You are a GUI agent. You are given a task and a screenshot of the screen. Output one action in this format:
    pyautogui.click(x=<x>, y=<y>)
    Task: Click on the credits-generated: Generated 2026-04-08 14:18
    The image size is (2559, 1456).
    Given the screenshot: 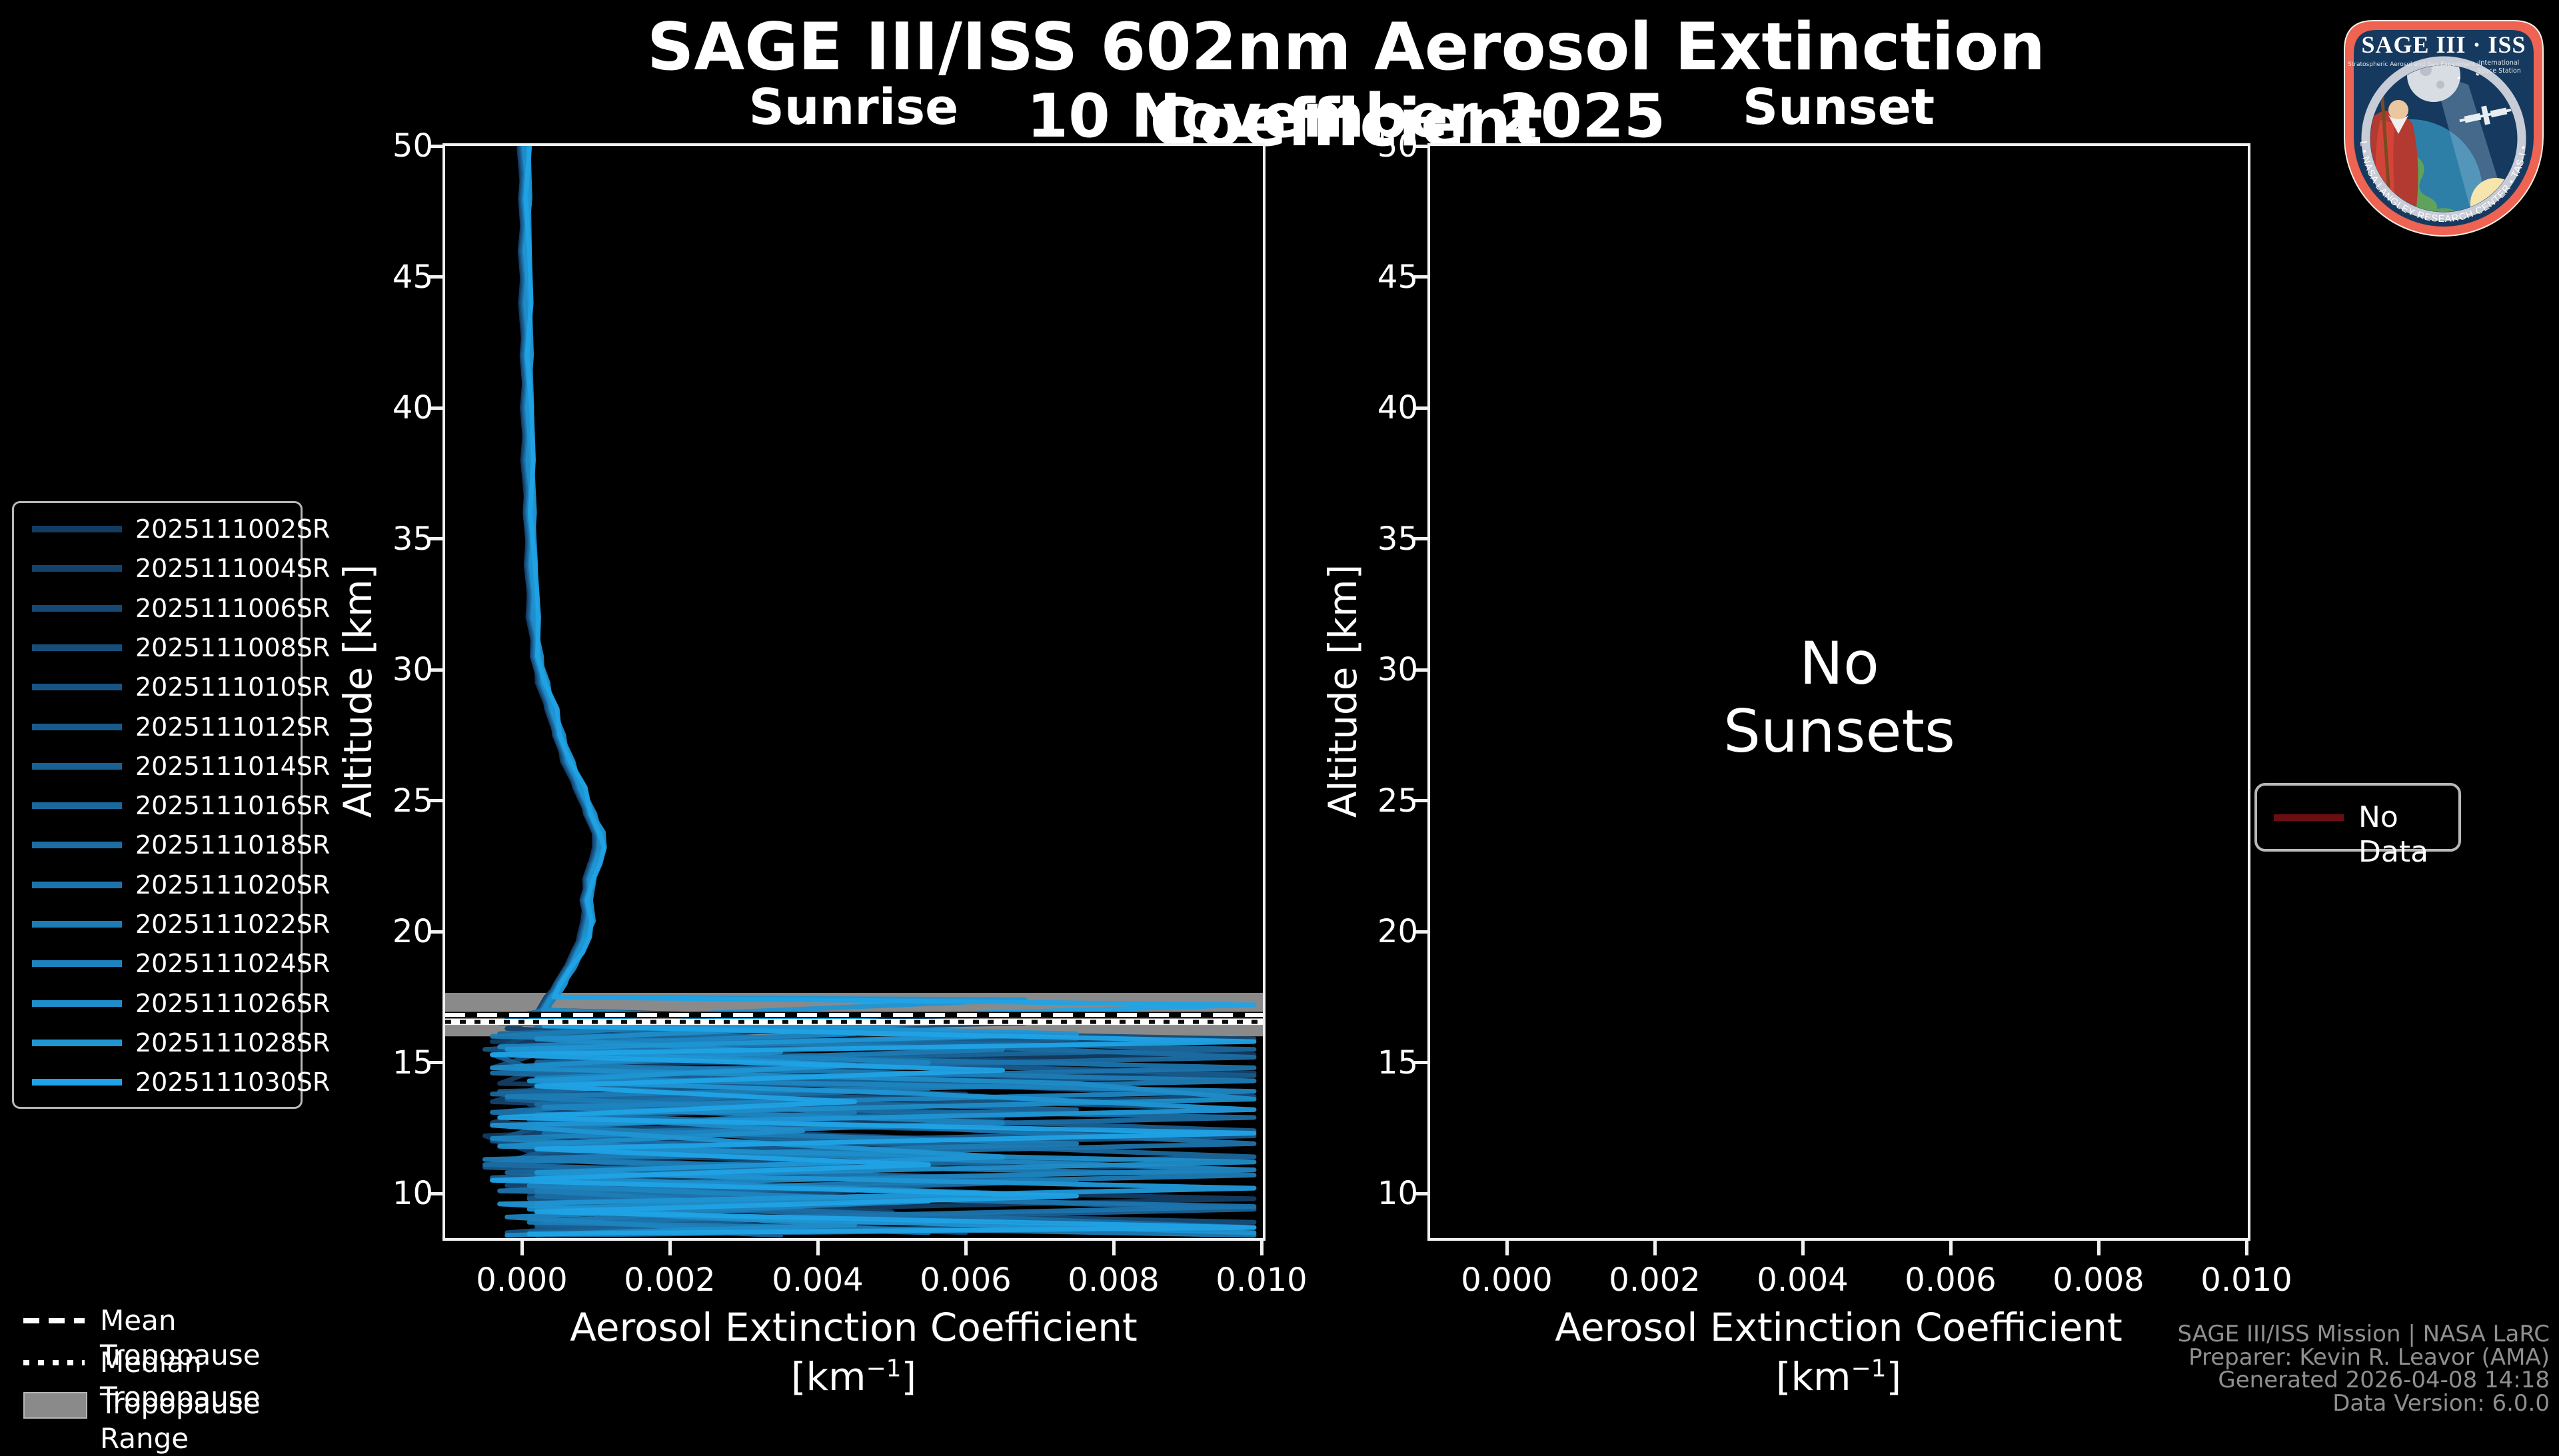 What is the action you would take?
    pyautogui.click(x=2384, y=1380)
    